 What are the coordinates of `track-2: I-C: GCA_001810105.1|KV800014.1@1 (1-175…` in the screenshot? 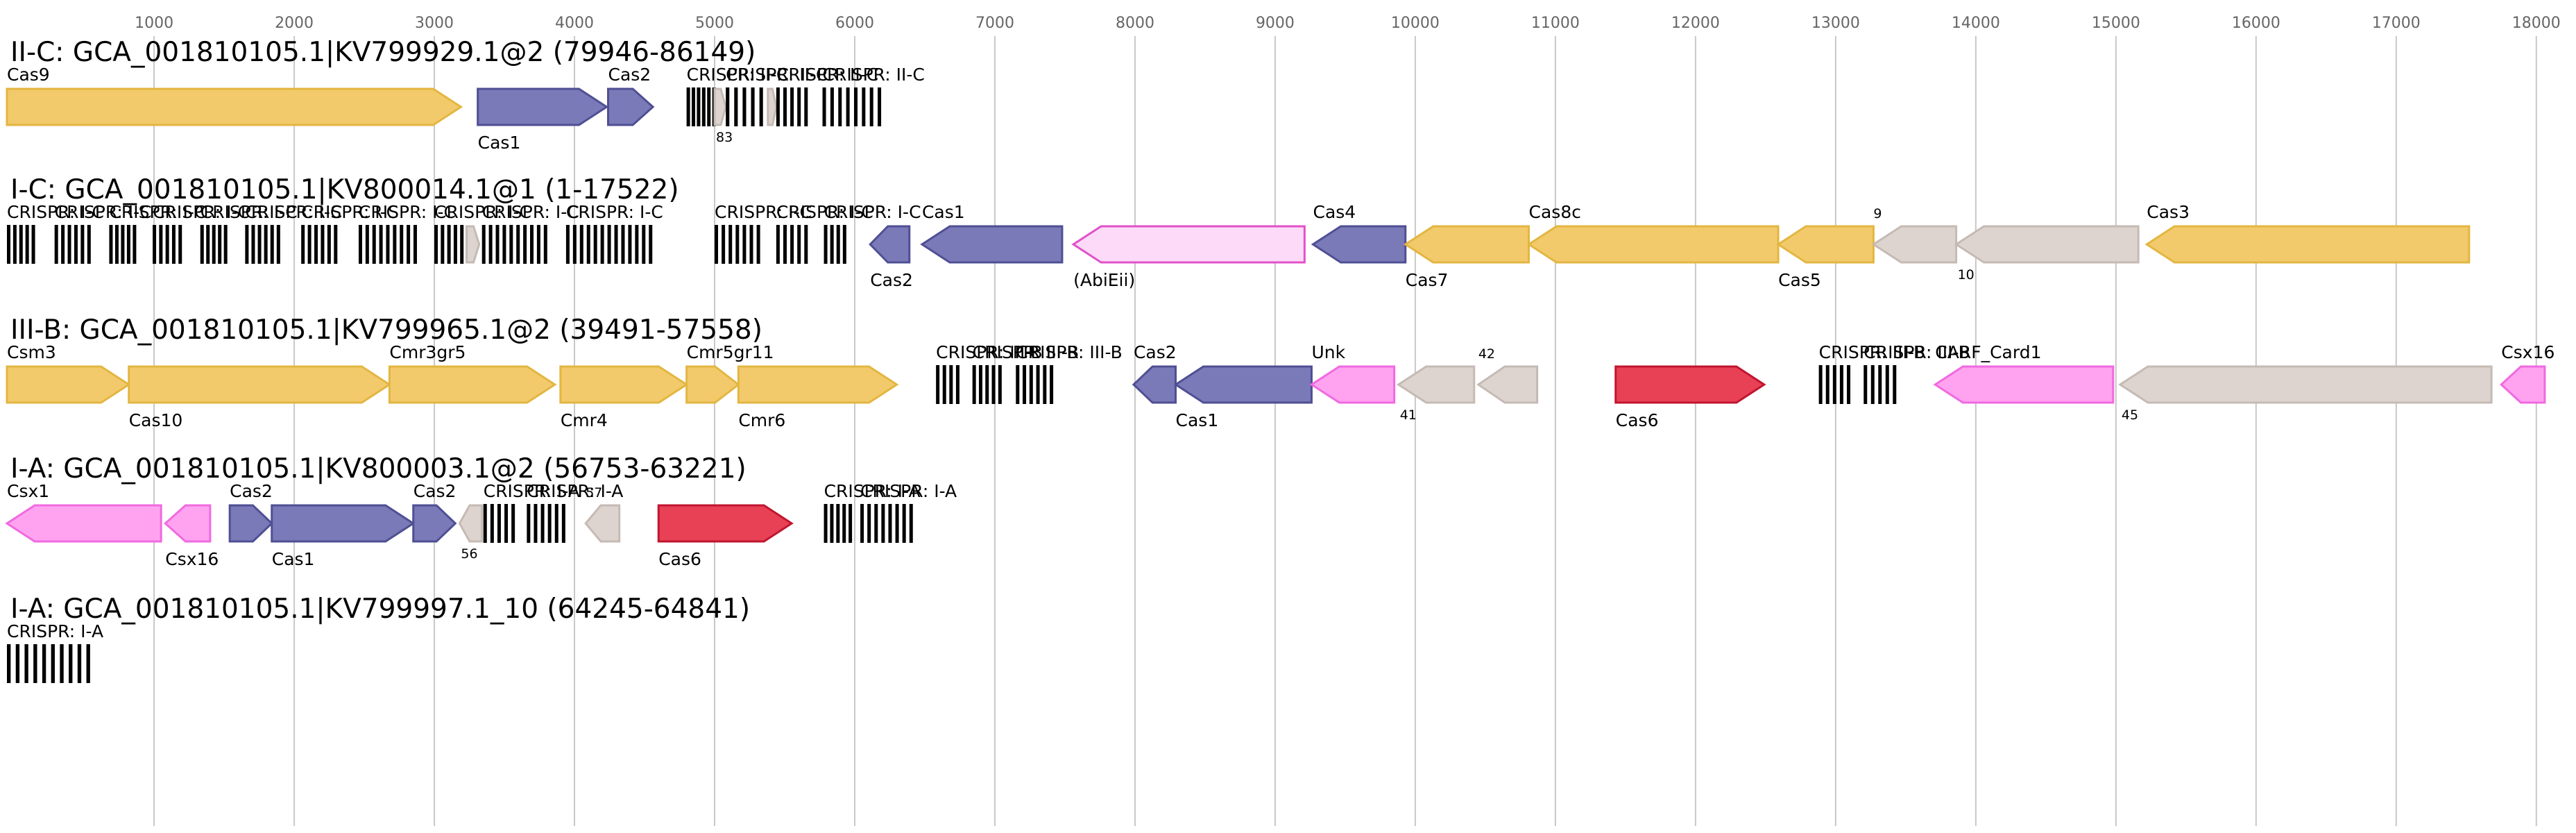 It's located at (1239, 232).